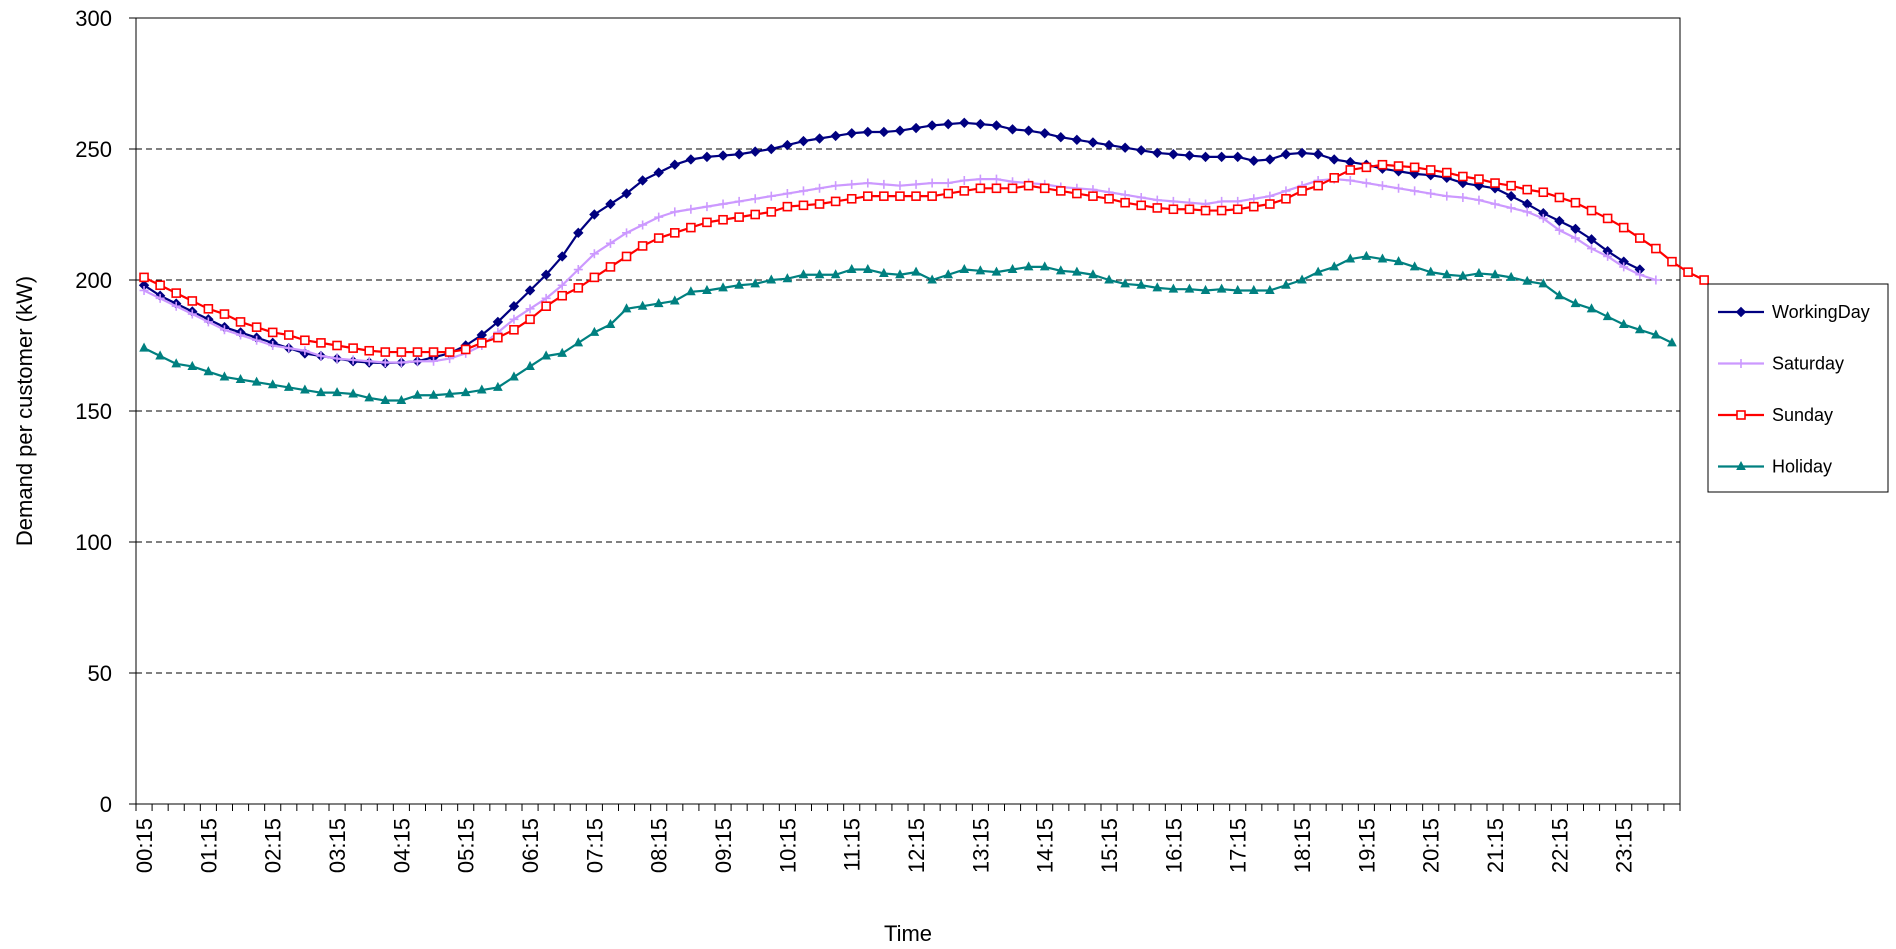 This screenshot has height=949, width=1896. I want to click on x-tick-label: 18:15, so click(1302, 845).